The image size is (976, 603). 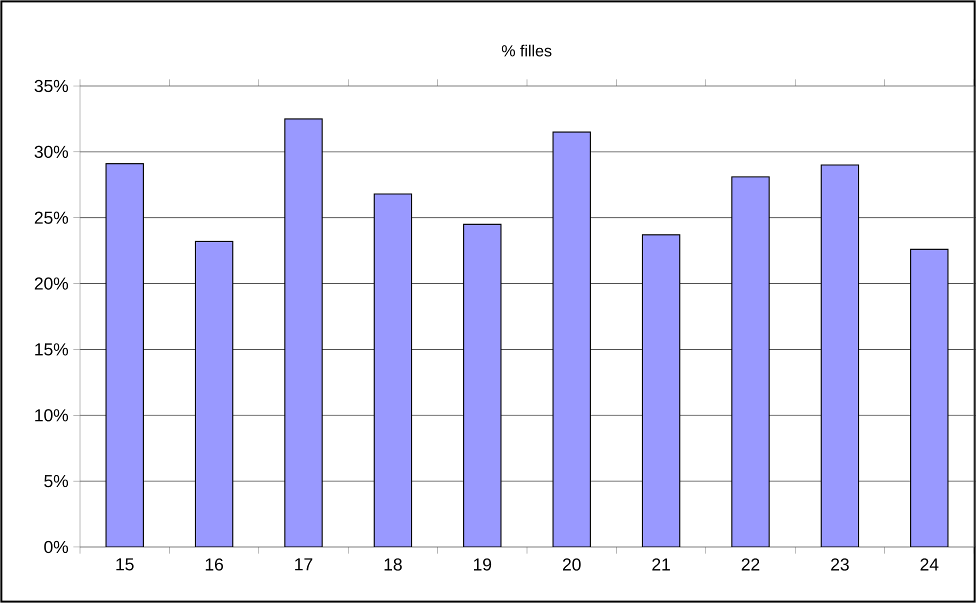 I want to click on x-tick-label: 20, so click(x=571, y=564).